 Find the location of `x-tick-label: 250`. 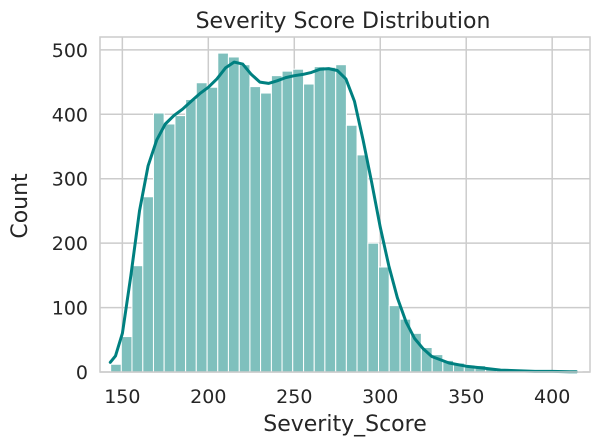

x-tick-label: 250 is located at coordinates (294, 397).